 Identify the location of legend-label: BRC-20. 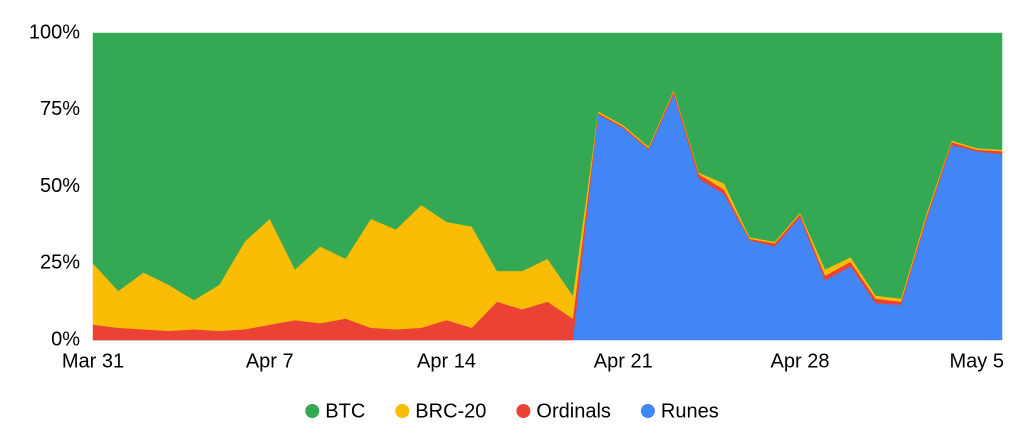
(450, 411).